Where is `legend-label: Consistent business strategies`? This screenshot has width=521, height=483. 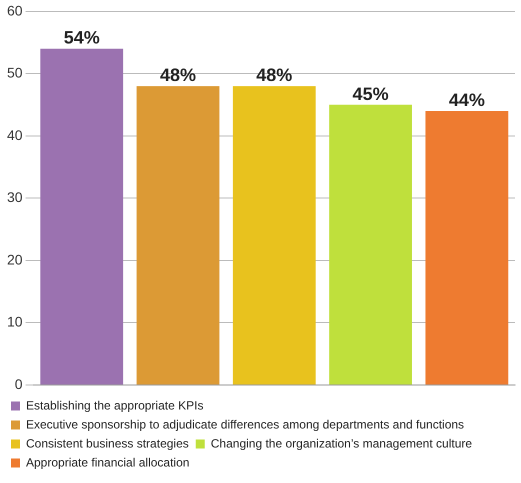 legend-label: Consistent business strategies is located at coordinates (107, 443).